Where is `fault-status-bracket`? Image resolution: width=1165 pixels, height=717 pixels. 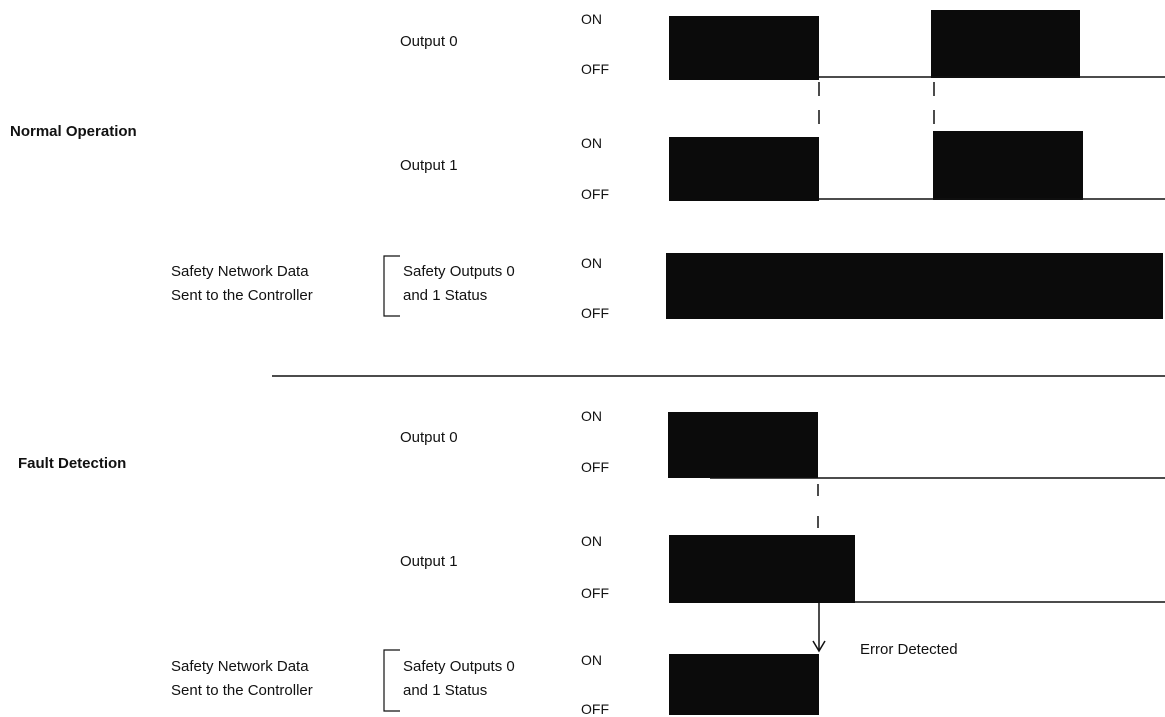 fault-status-bracket is located at coordinates (391, 680).